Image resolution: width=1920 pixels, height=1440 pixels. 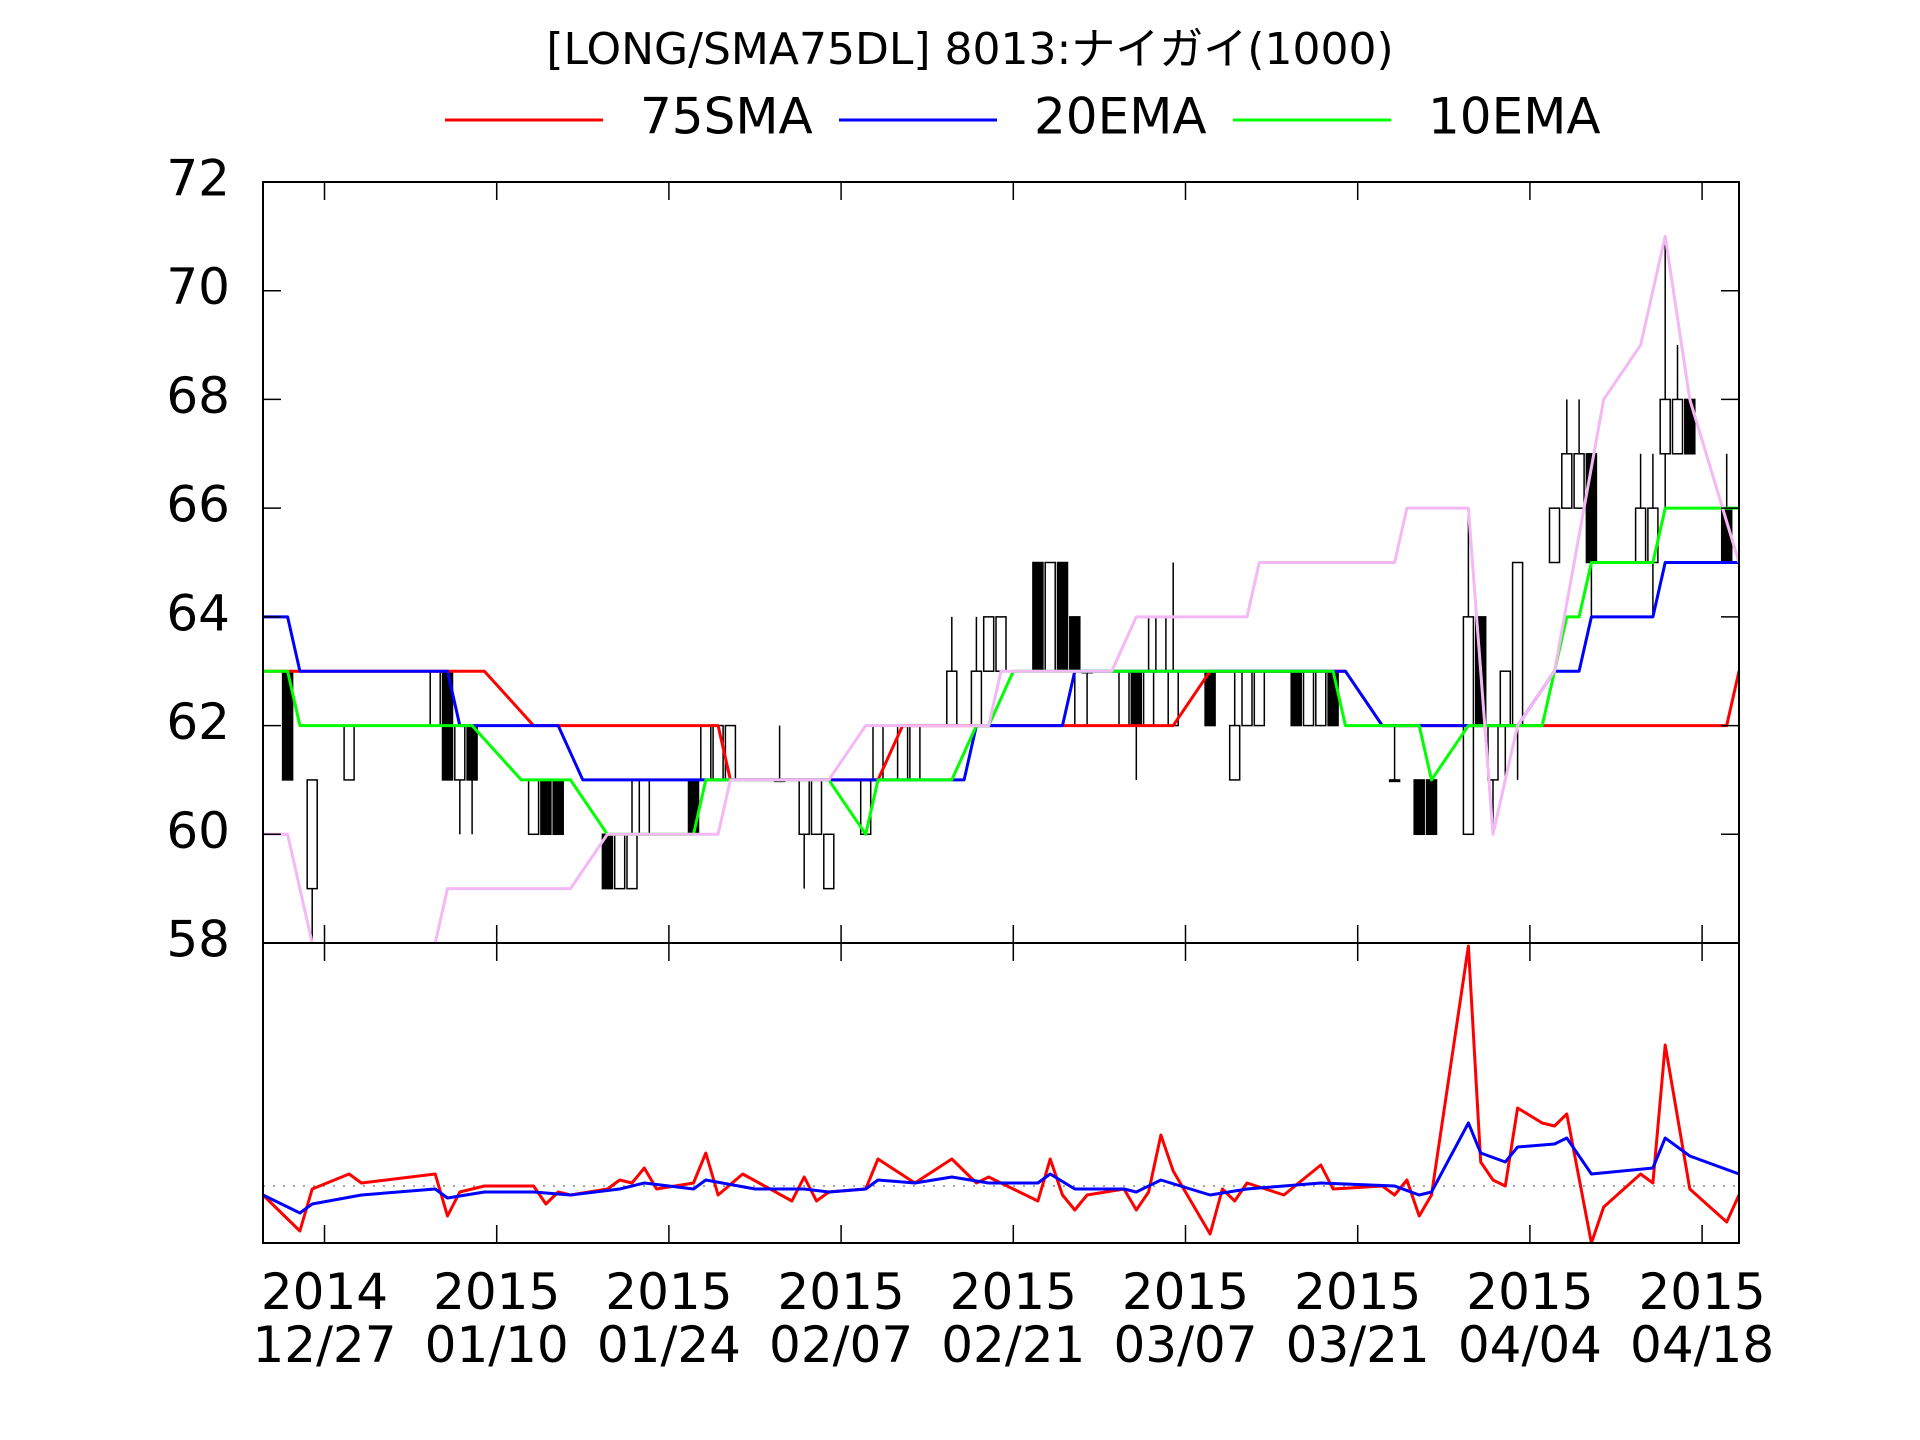 What do you see at coordinates (198, 722) in the screenshot?
I see `y-tick-label: 62` at bounding box center [198, 722].